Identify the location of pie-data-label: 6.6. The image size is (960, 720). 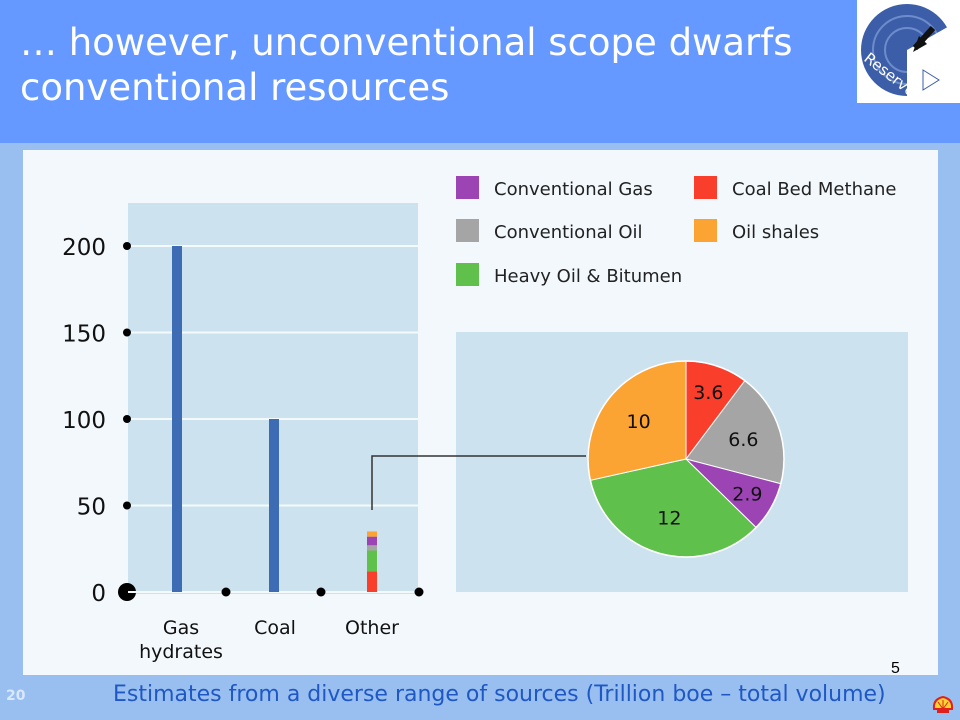
(743, 440).